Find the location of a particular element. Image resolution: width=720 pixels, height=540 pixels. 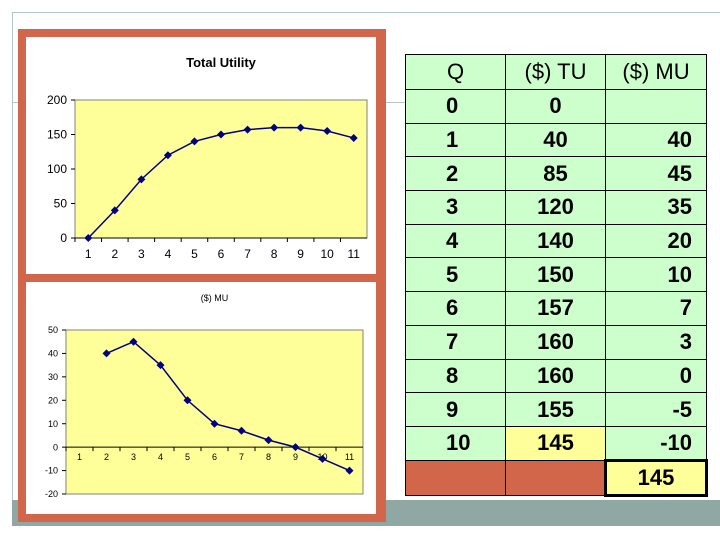

cell-tu: 157 is located at coordinates (555, 308).